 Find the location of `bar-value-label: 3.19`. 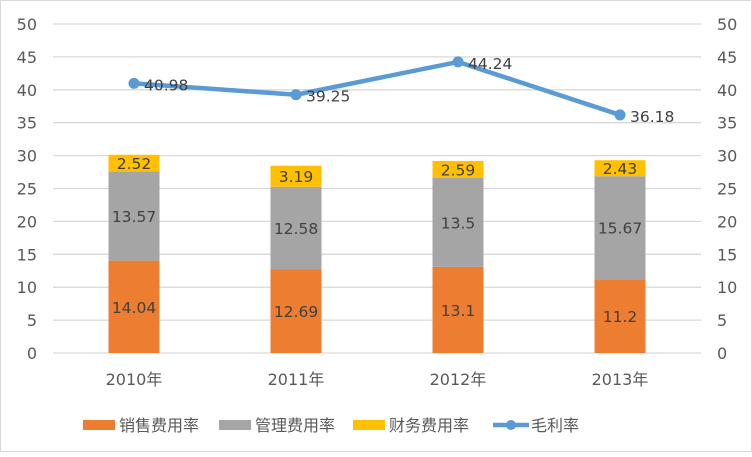

bar-value-label: 3.19 is located at coordinates (296, 177).